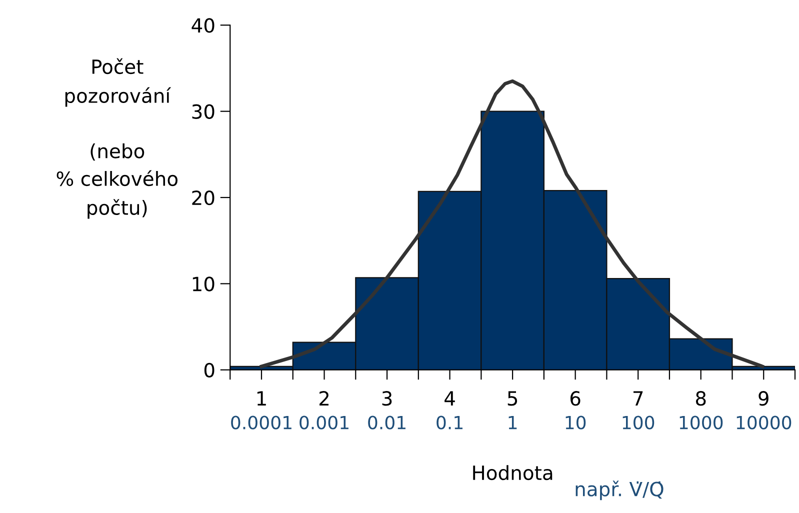  What do you see at coordinates (203, 198) in the screenshot?
I see `y-tick-label: 20` at bounding box center [203, 198].